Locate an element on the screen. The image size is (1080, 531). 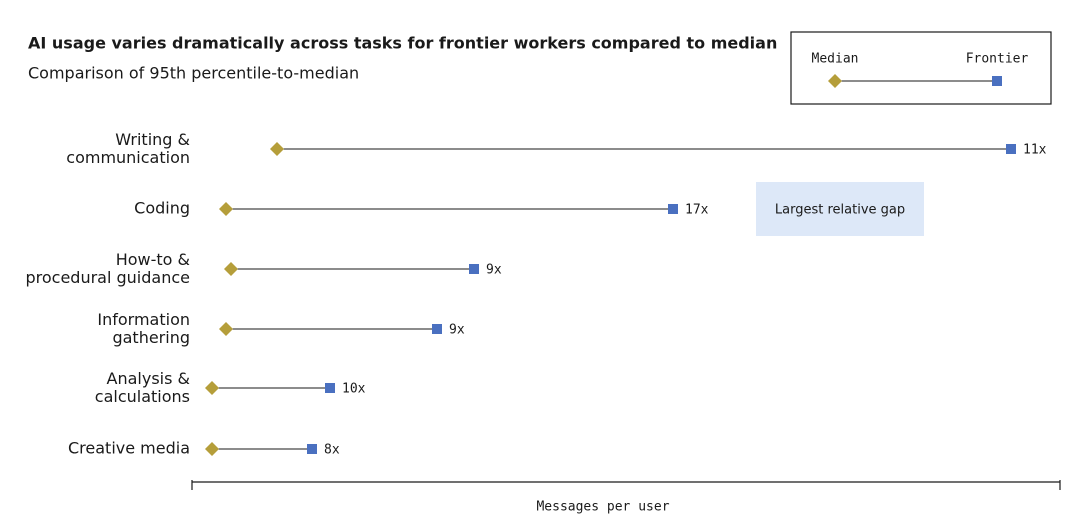
chart-subtitle: Comparison of 95th percentile-to-median is located at coordinates (193, 73).